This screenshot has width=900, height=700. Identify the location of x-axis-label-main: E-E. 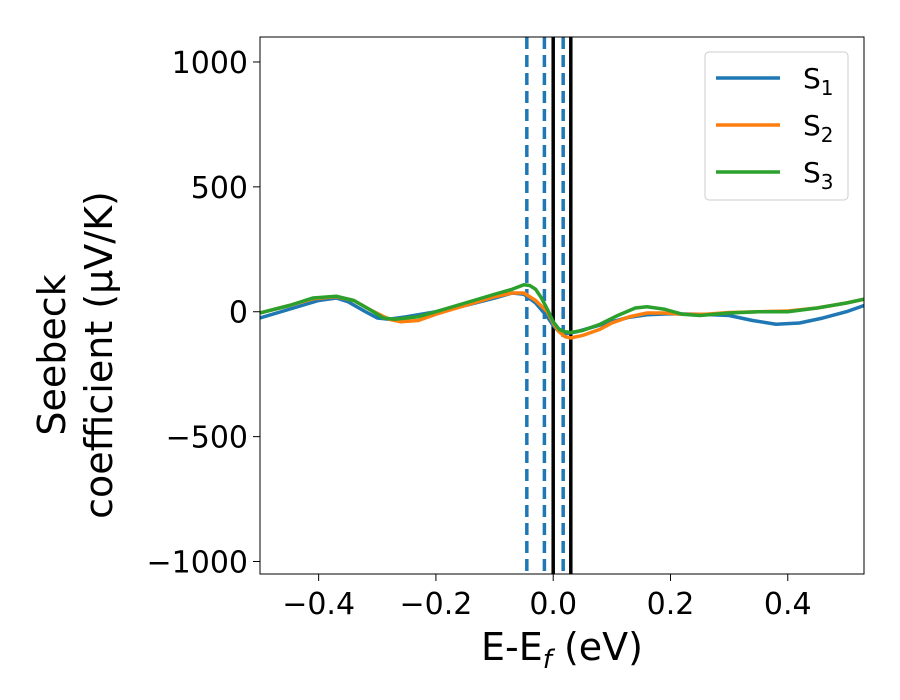
(512, 647).